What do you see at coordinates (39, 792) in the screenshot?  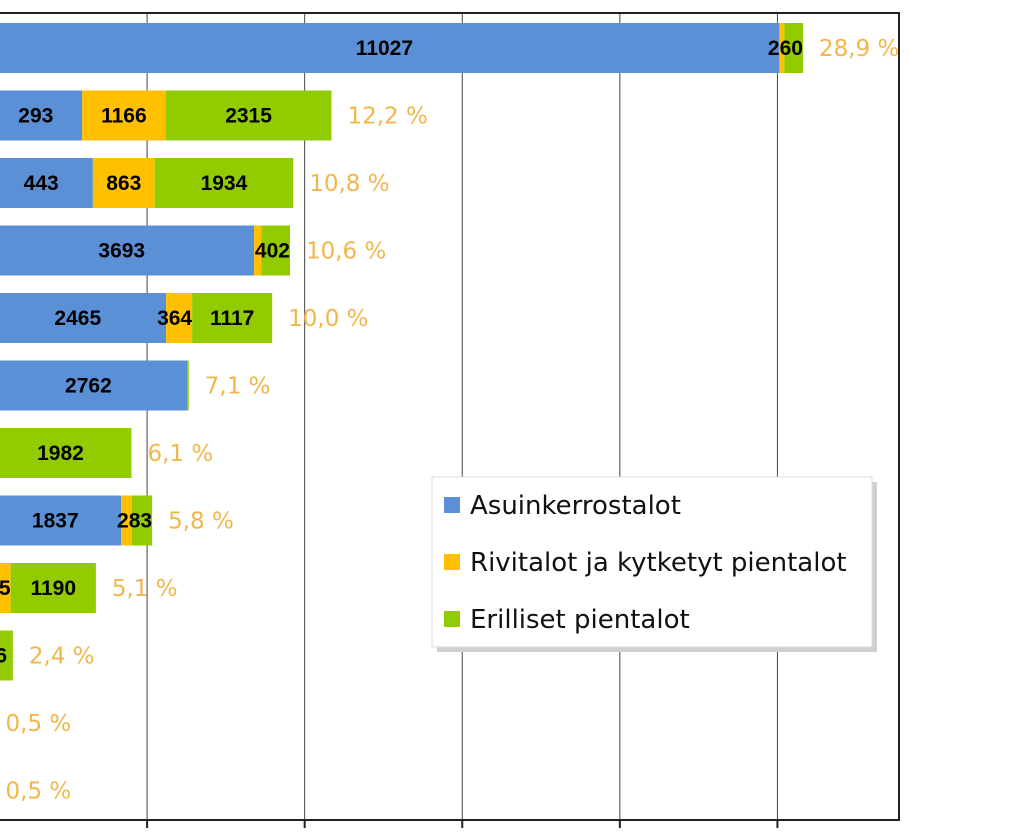 I see `percent-label-r11: 0,5 %` at bounding box center [39, 792].